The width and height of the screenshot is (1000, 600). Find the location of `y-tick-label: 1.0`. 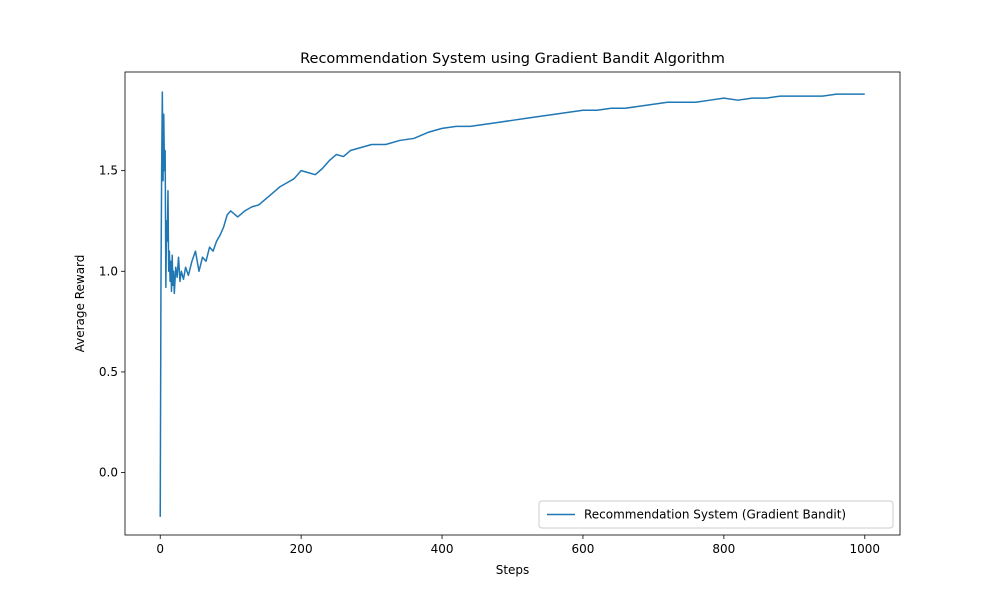

y-tick-label: 1.0 is located at coordinates (108, 271).